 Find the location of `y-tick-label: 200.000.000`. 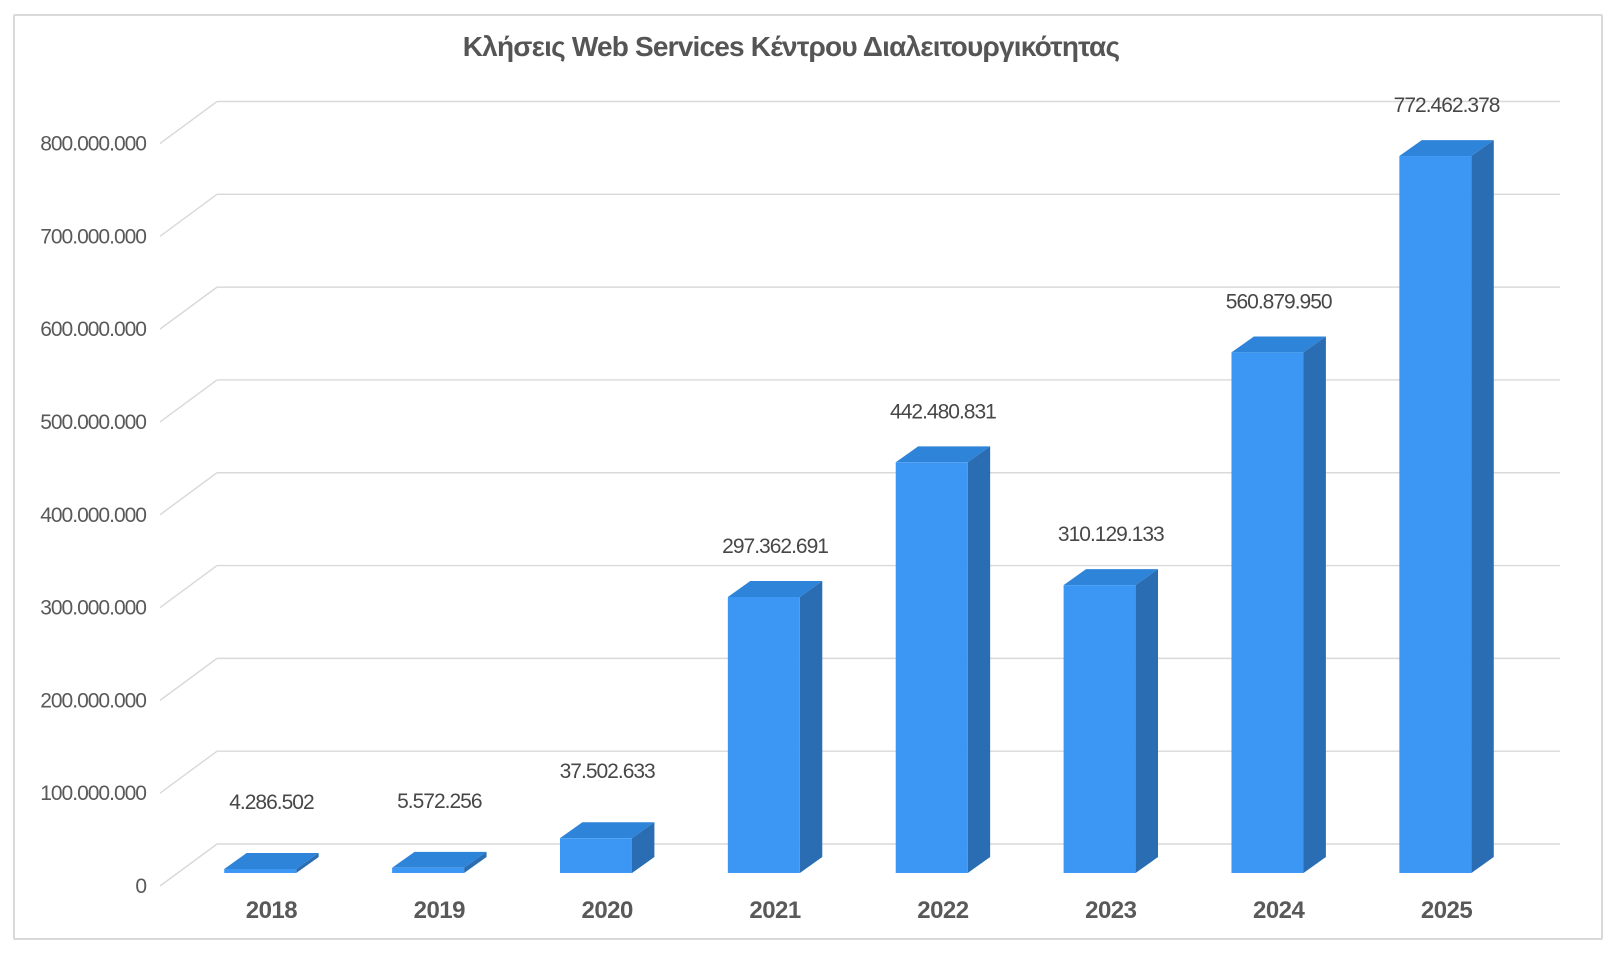

y-tick-label: 200.000.000 is located at coordinates (93, 700).